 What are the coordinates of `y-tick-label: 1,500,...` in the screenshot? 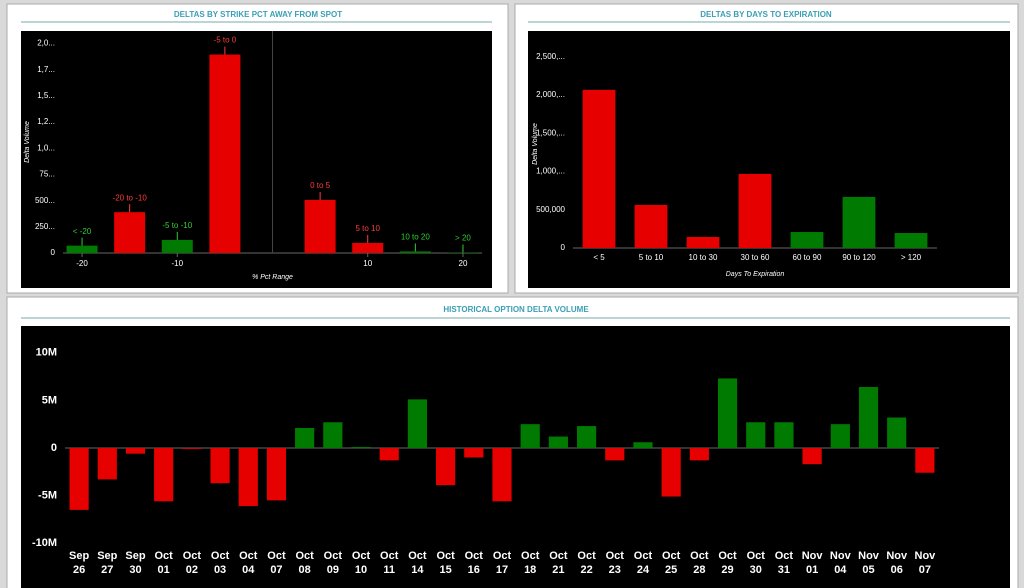 It's located at (550, 132).